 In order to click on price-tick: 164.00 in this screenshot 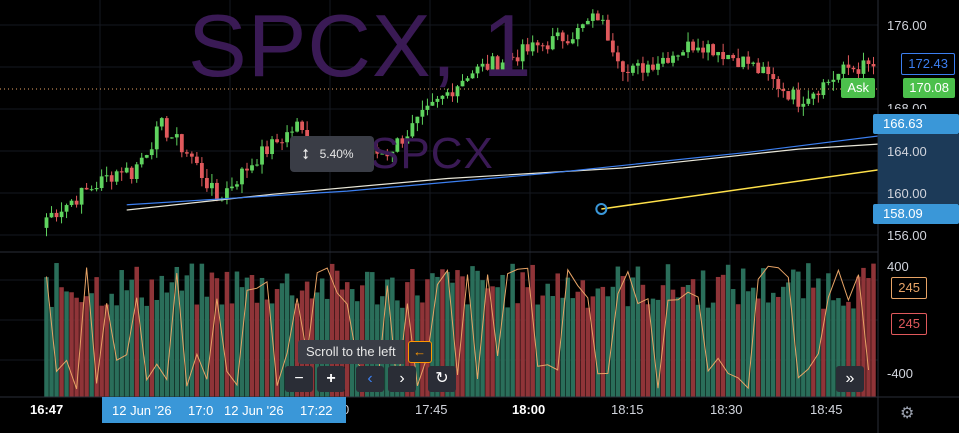, I will do `click(907, 151)`.